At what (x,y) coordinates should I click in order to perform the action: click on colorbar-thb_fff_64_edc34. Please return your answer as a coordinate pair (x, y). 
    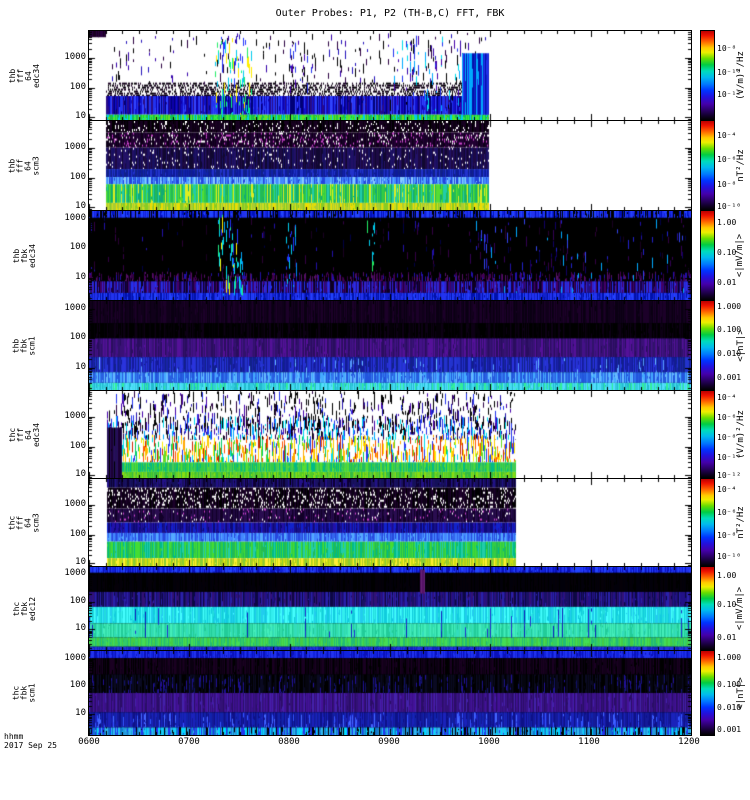
    Looking at the image, I should click on (707, 75).